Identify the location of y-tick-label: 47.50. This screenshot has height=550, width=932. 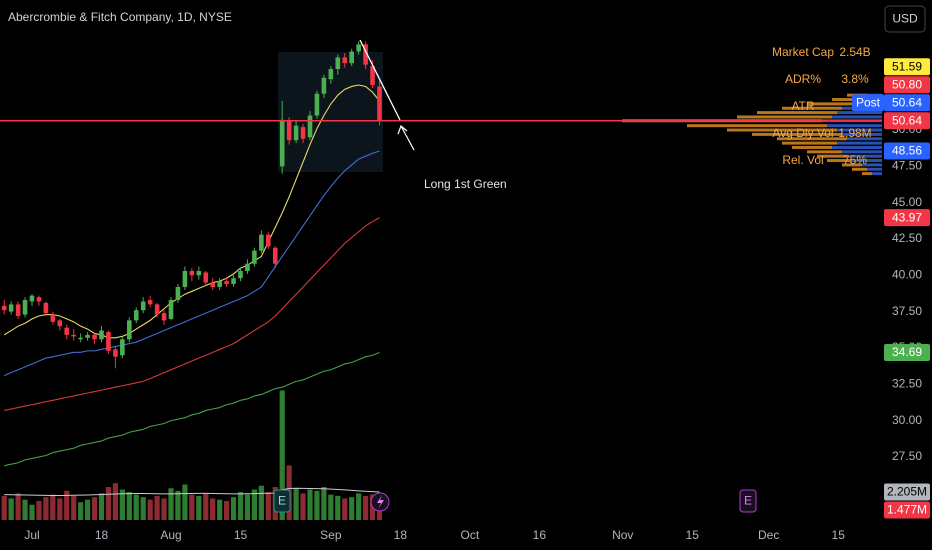
(907, 166).